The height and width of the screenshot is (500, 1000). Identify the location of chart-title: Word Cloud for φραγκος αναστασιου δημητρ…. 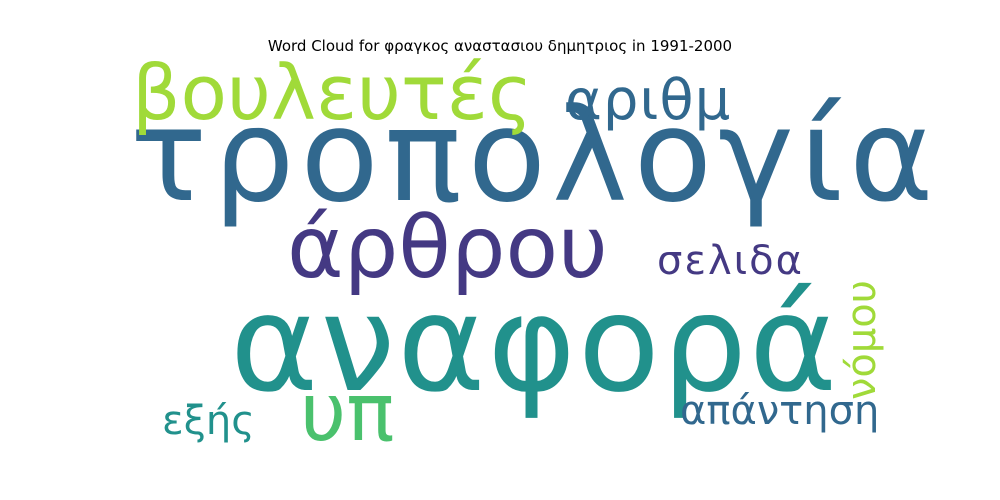
(500, 46).